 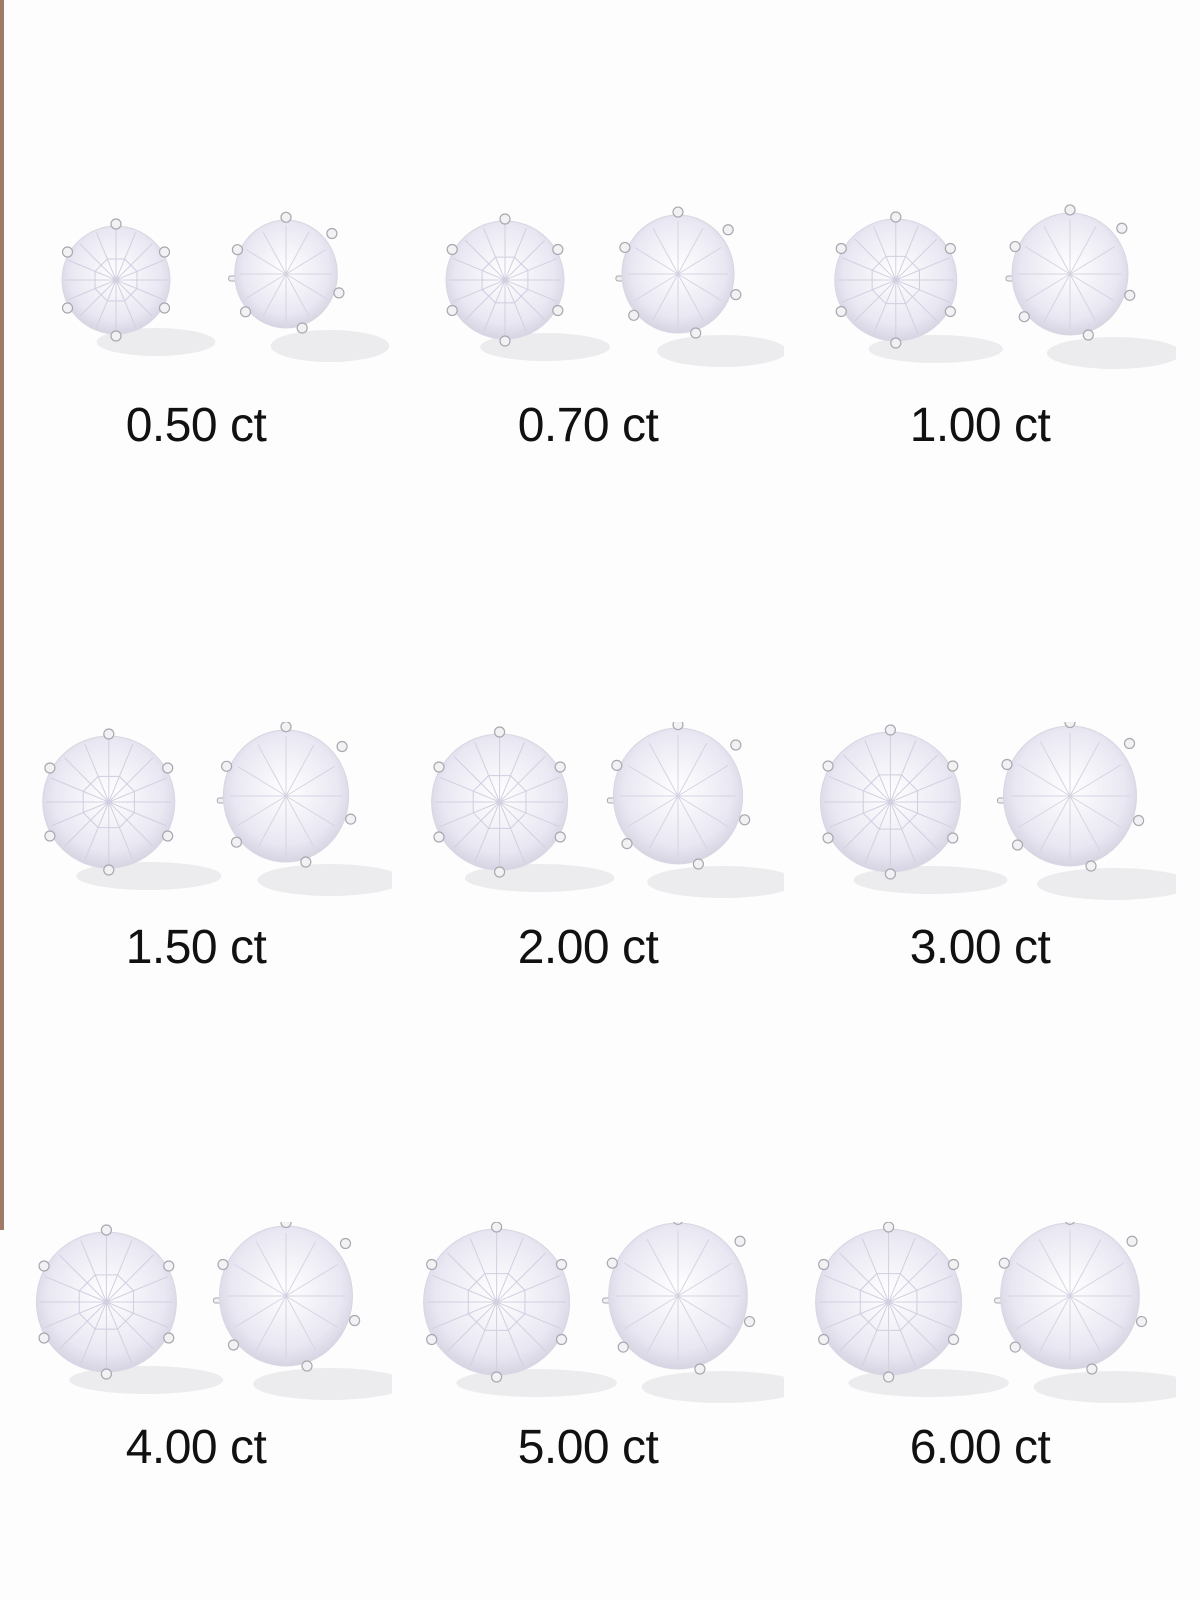 I want to click on carat-option-1: 0.70 ct, so click(x=588, y=350).